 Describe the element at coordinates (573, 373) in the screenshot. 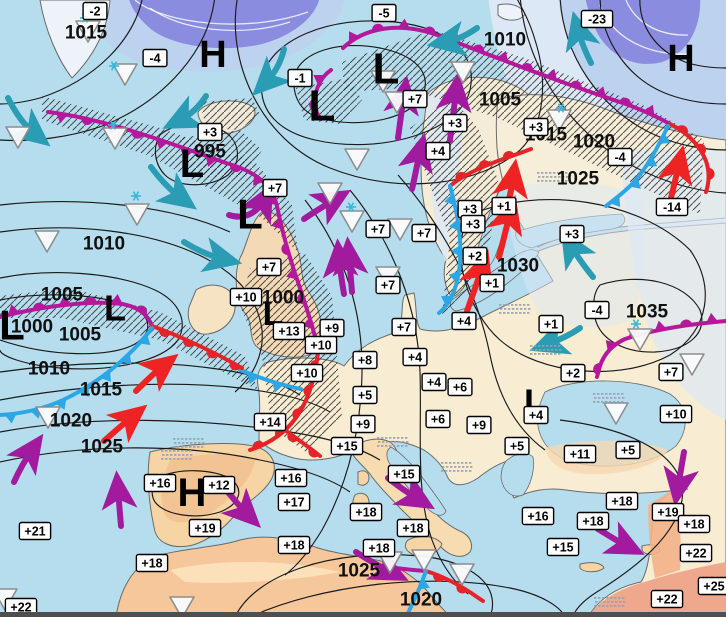

I see `temperature-label: +2` at that location.